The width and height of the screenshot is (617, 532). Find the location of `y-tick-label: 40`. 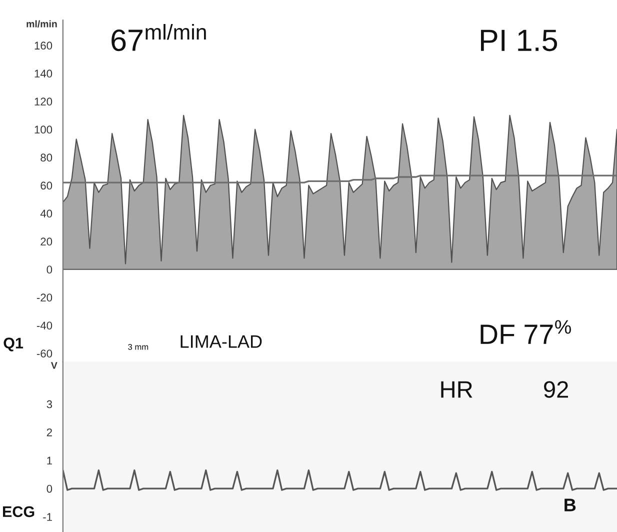

y-tick-label: 40 is located at coordinates (46, 214).